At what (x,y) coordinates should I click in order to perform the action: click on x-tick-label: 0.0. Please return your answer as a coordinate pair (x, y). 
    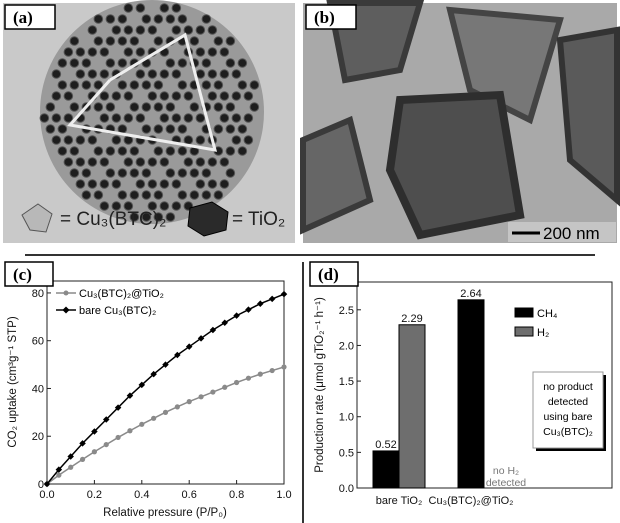
    Looking at the image, I should click on (46, 495).